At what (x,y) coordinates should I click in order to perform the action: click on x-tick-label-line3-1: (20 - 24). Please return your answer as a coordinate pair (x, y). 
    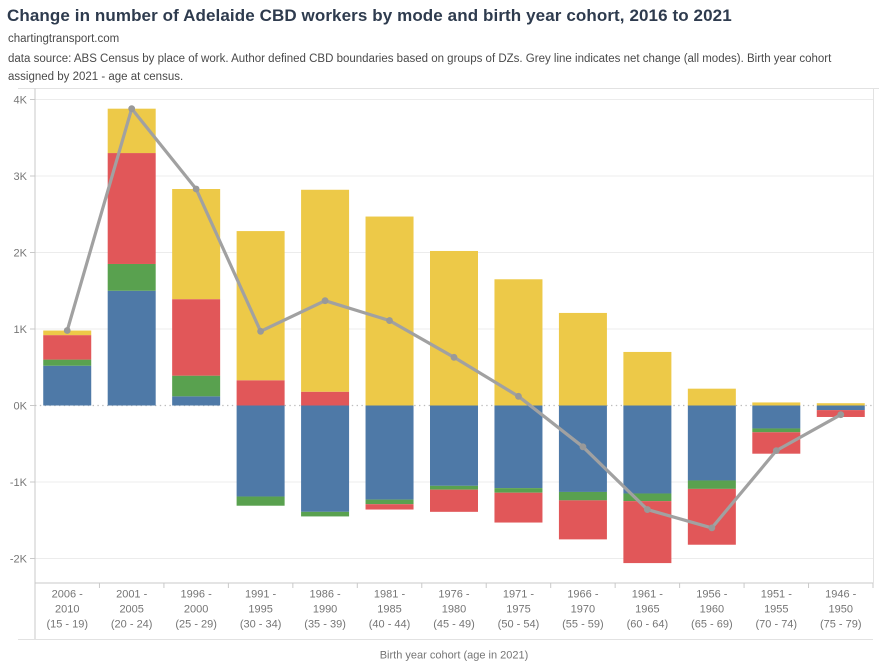
    Looking at the image, I should click on (132, 625).